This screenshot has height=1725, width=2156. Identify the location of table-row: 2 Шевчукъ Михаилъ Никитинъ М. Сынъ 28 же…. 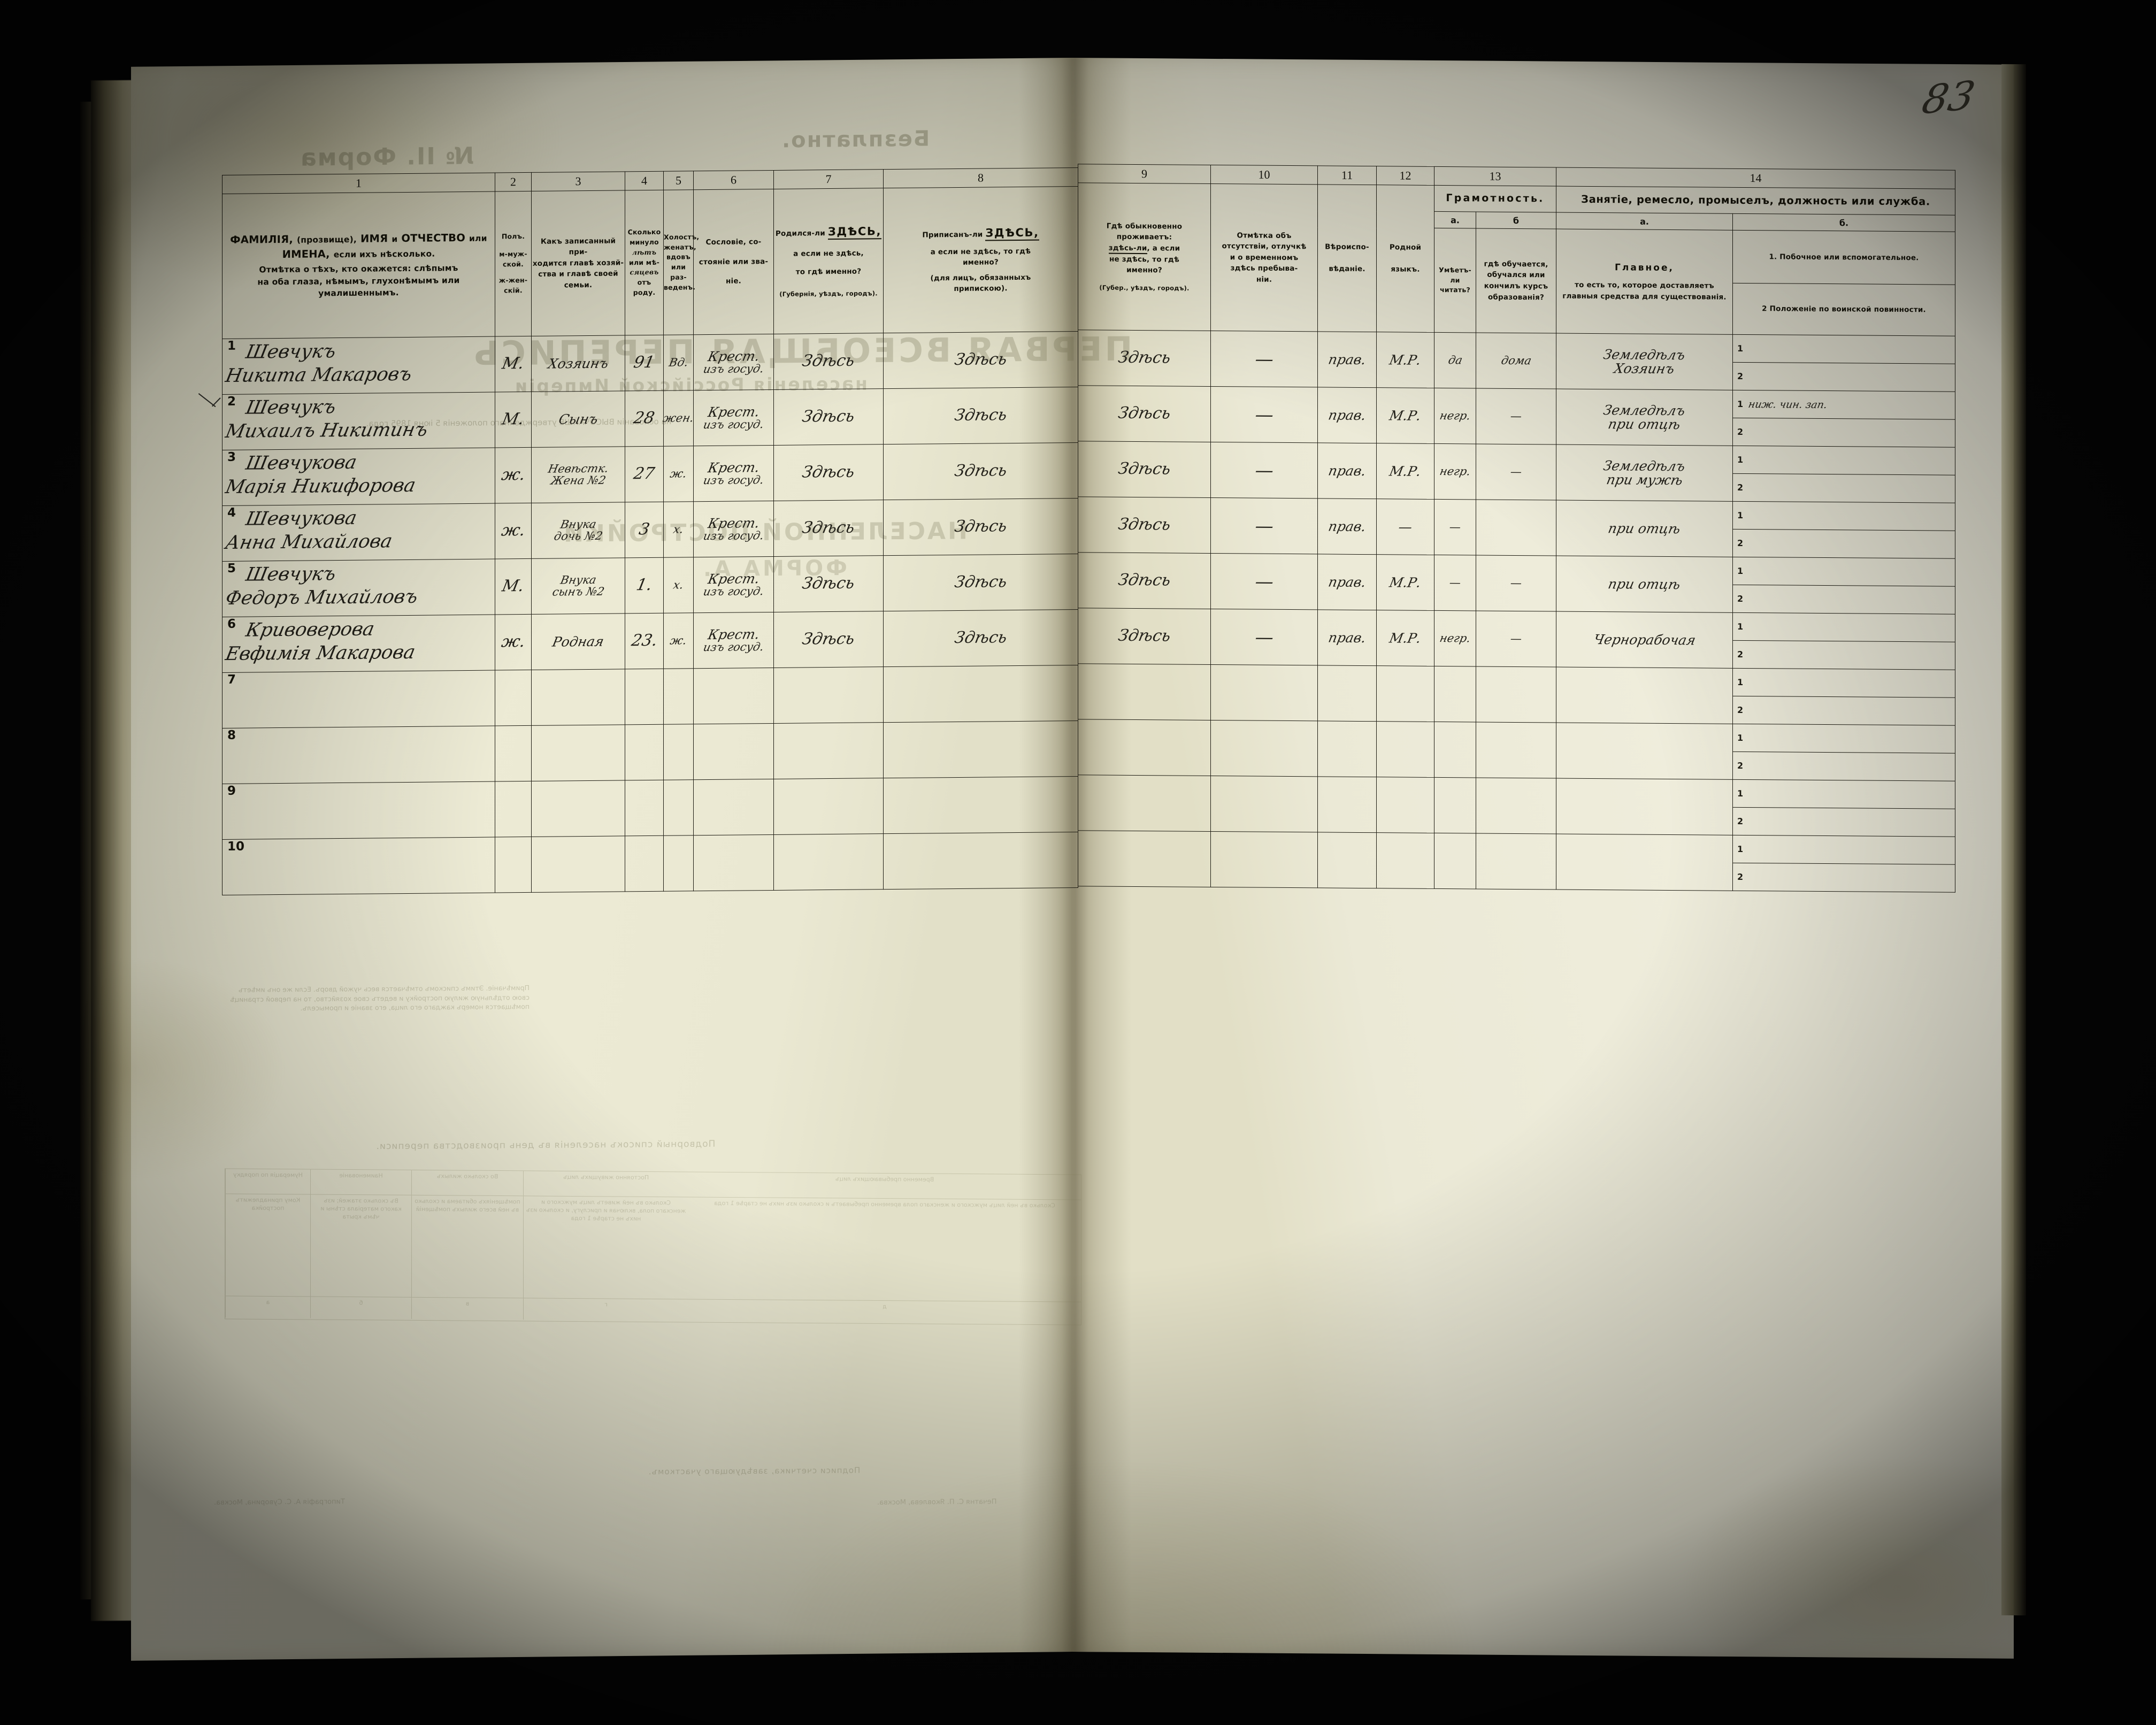
(650, 418).